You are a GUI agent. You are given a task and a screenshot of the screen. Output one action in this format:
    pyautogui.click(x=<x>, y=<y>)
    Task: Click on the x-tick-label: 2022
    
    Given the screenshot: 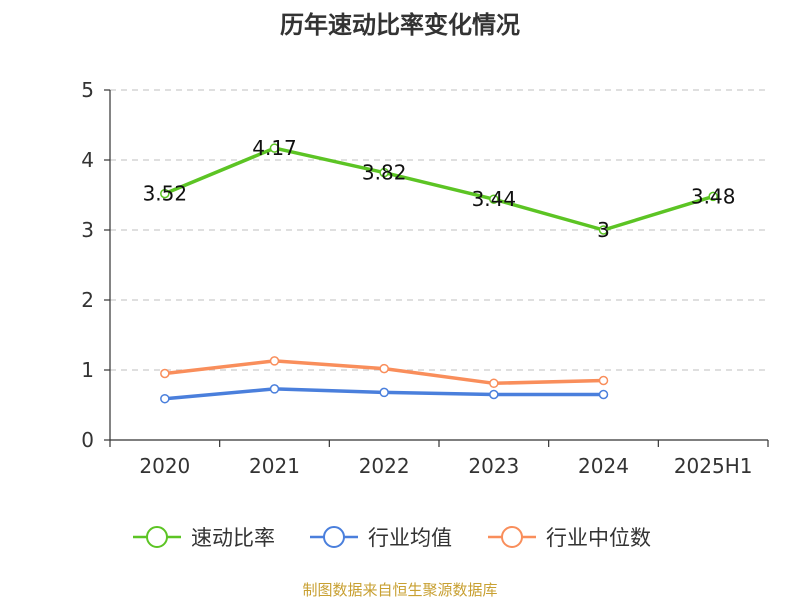 What is the action you would take?
    pyautogui.click(x=384, y=466)
    